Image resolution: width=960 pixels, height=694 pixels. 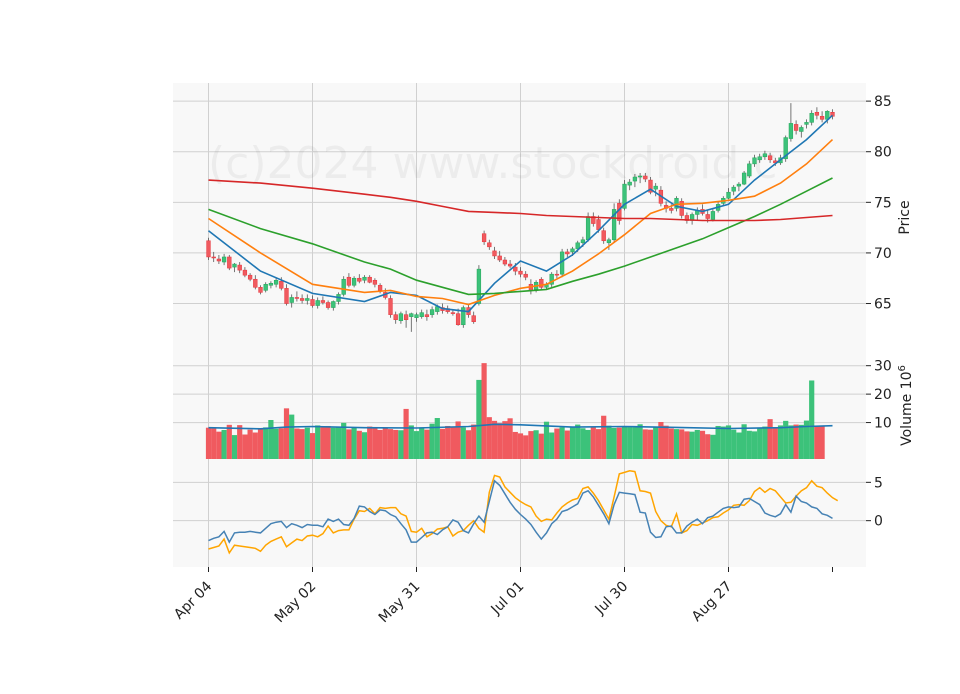 What do you see at coordinates (712, 602) in the screenshot?
I see `x-tick-label: Aug 27` at bounding box center [712, 602].